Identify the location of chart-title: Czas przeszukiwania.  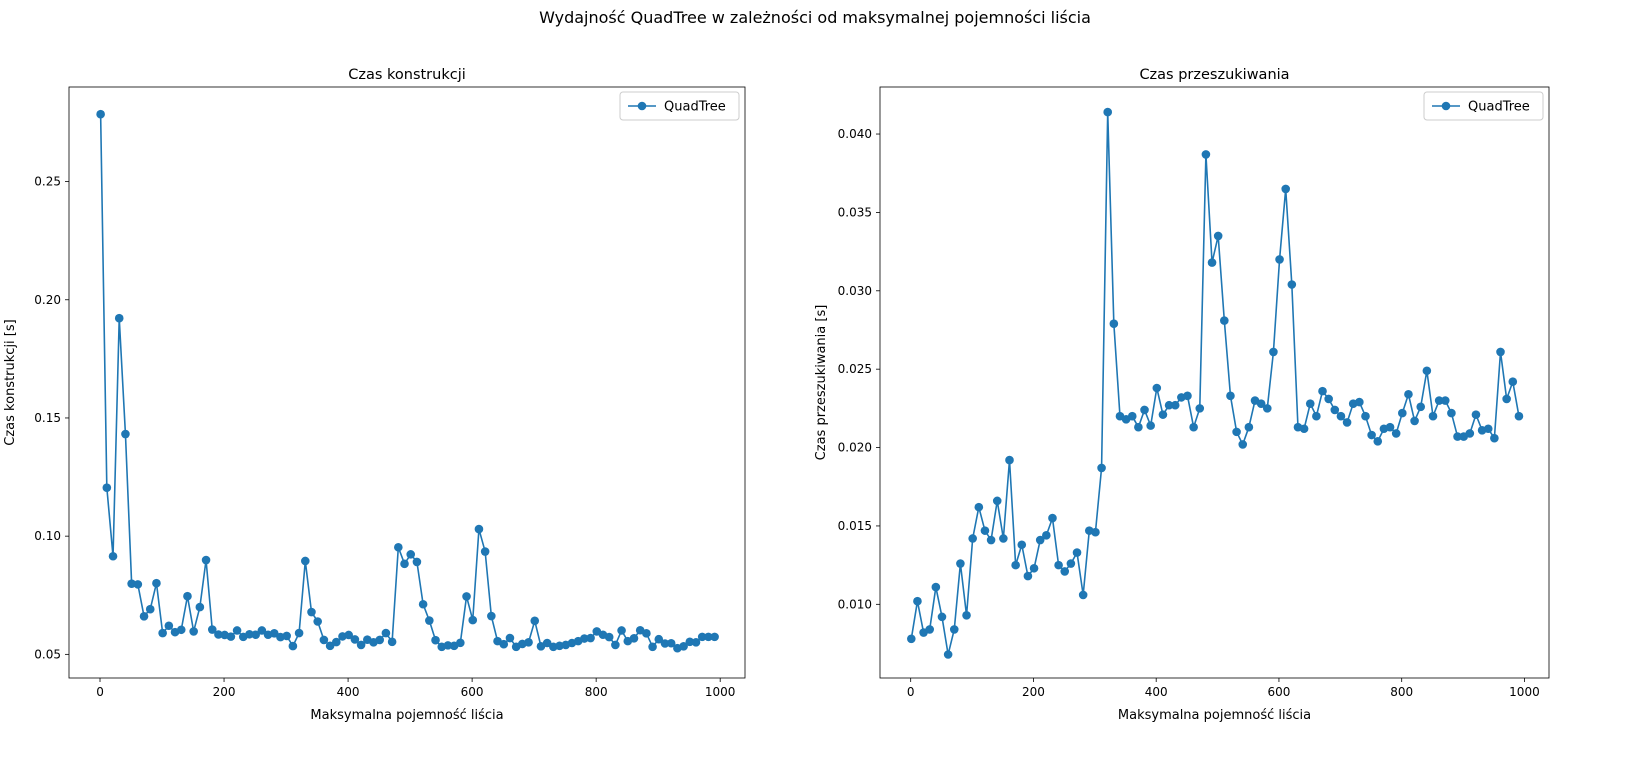
(1214, 75).